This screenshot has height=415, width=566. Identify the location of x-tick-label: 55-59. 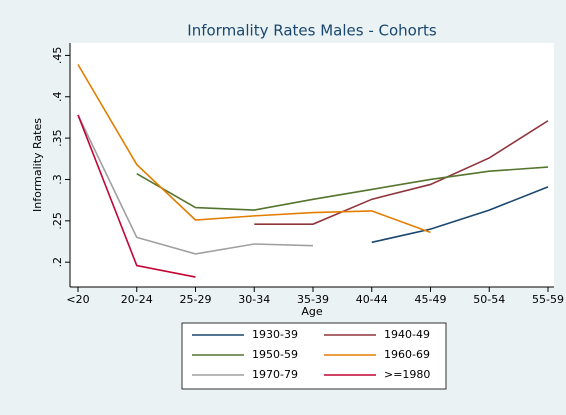
(548, 299).